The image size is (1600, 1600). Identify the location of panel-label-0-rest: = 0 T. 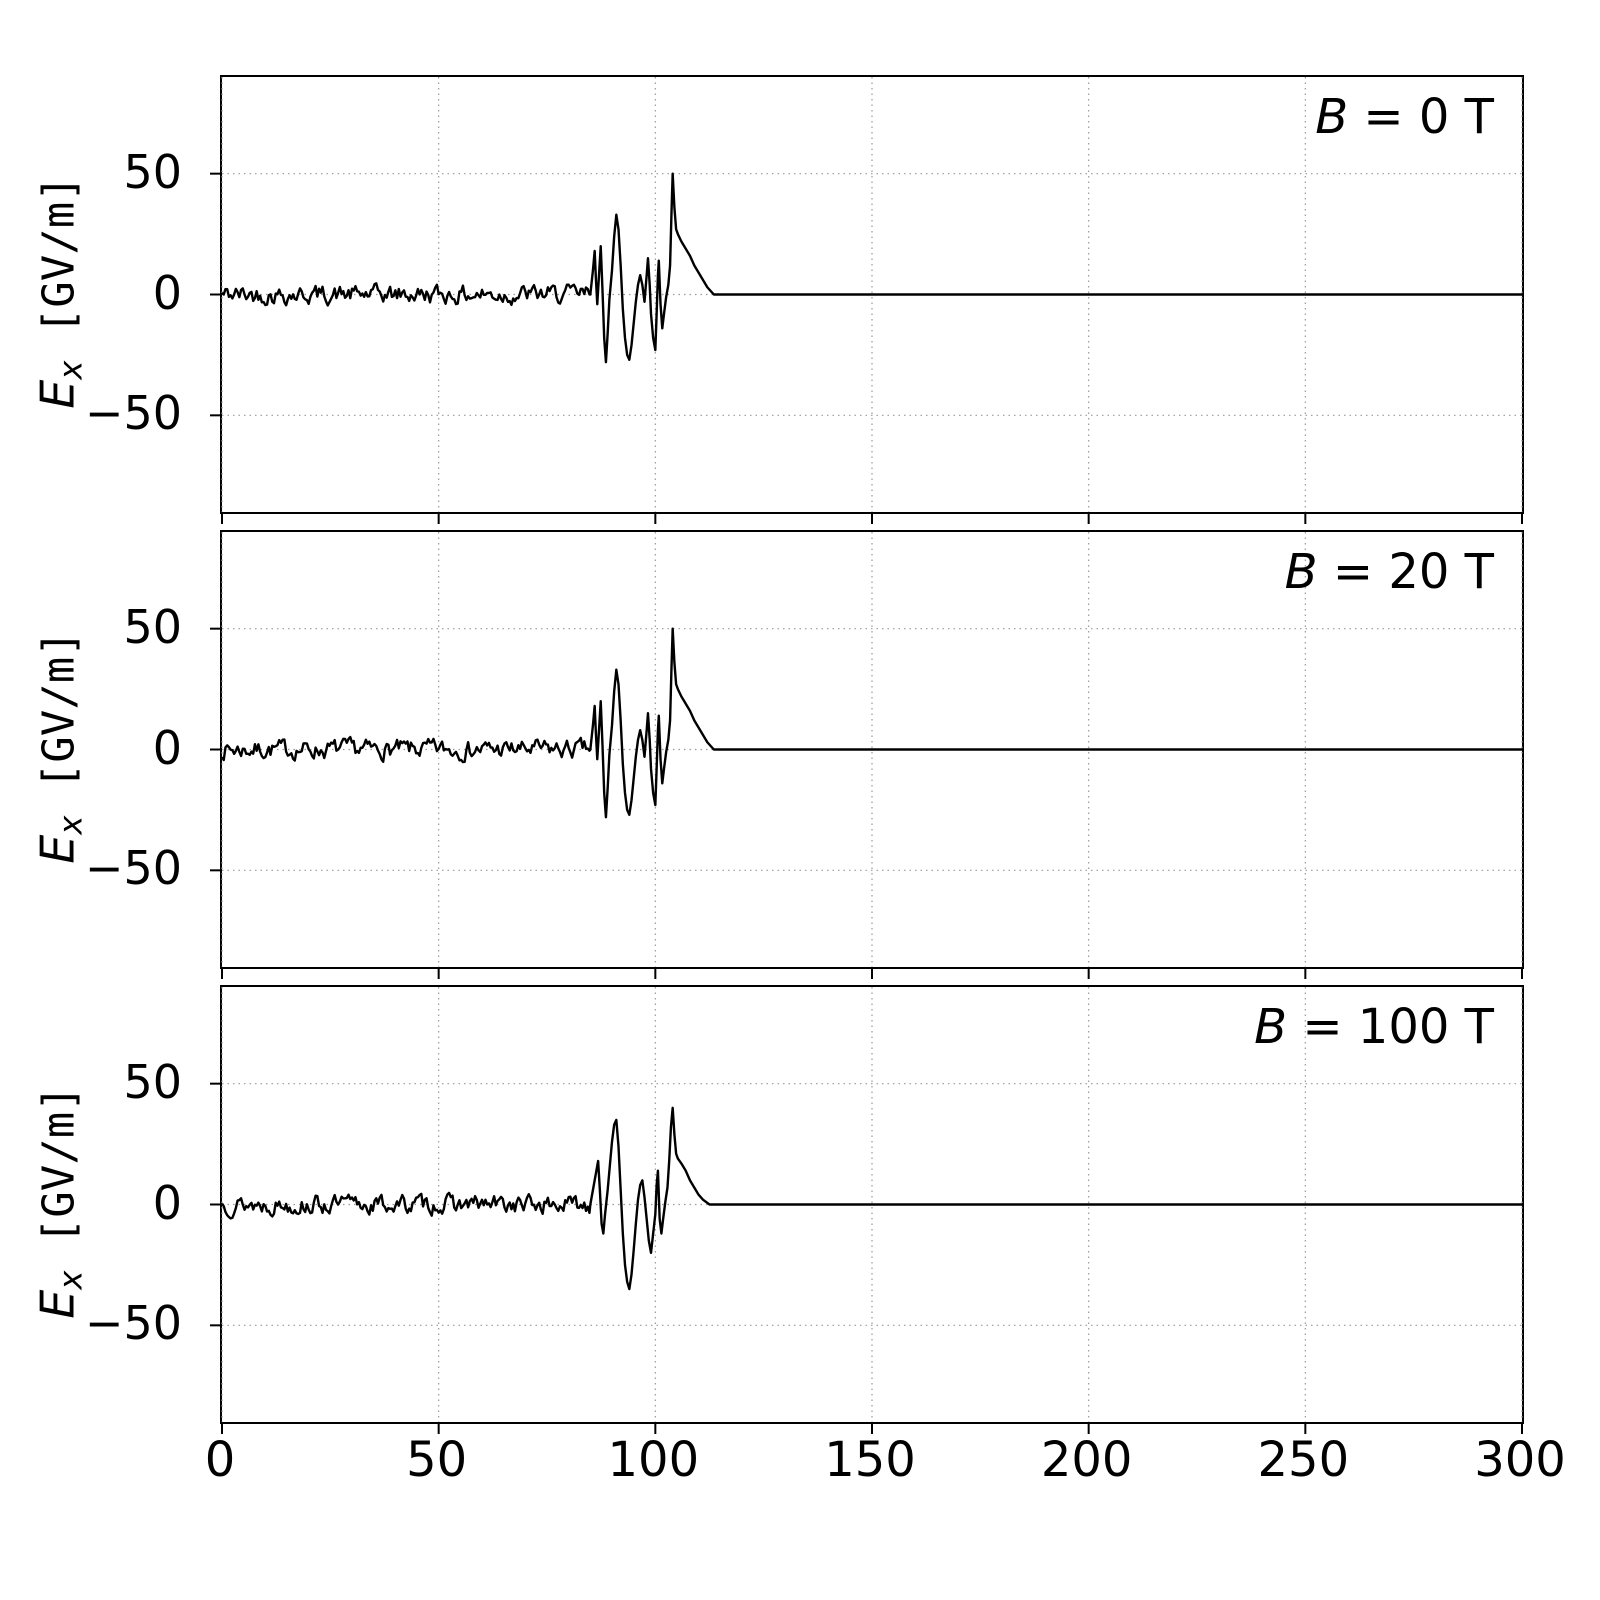
(1421, 117).